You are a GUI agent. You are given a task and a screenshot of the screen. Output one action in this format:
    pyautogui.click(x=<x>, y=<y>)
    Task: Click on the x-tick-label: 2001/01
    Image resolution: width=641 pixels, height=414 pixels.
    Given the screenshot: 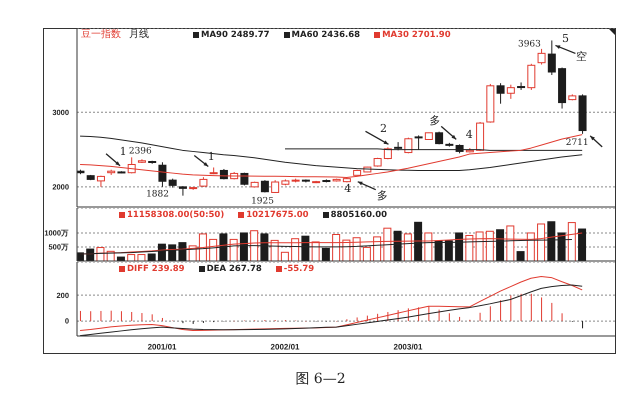 What is the action you would take?
    pyautogui.click(x=163, y=347)
    